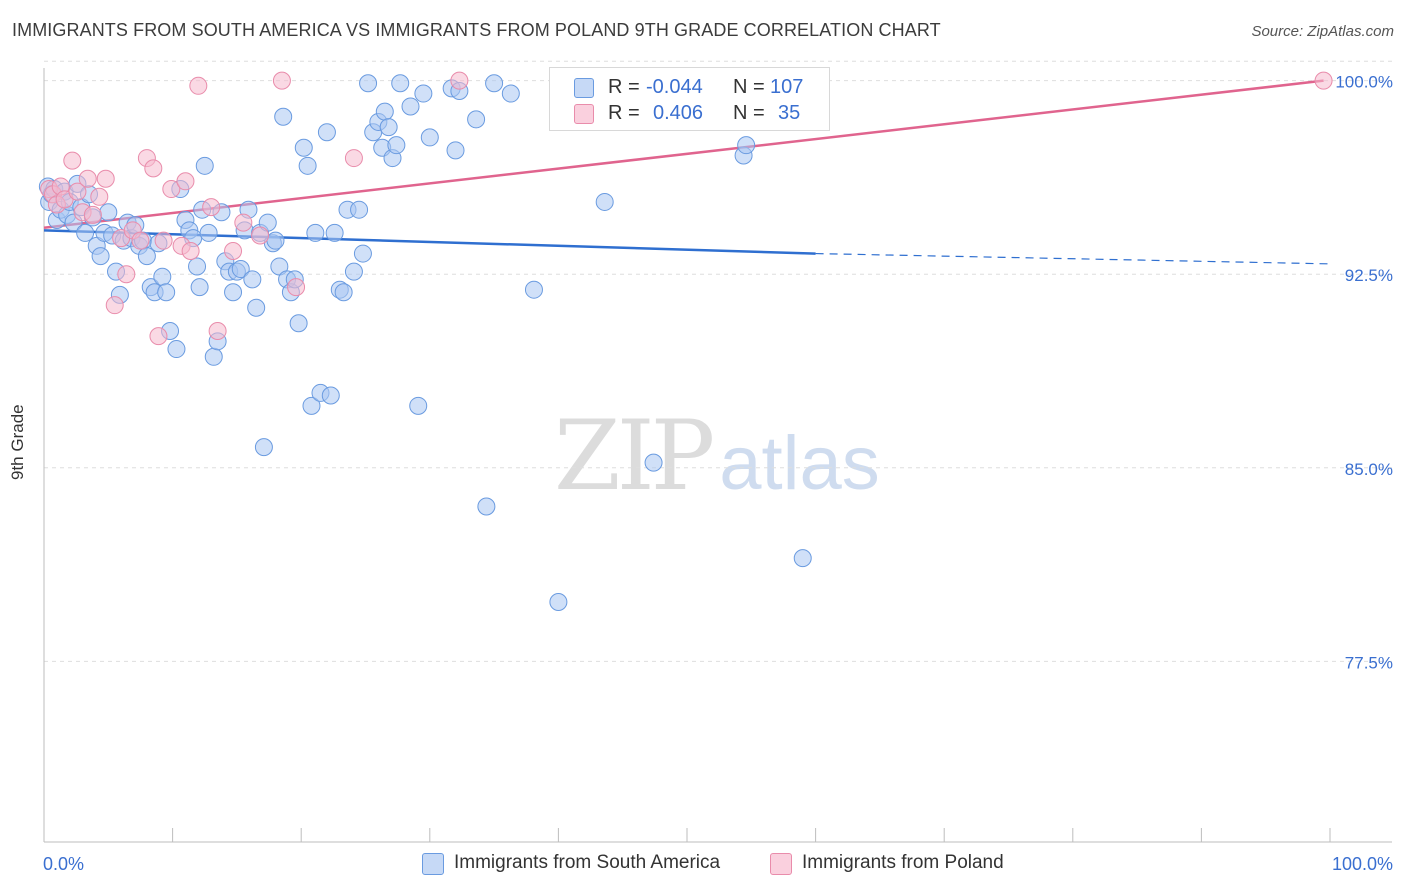 The height and width of the screenshot is (892, 1406). I want to click on watermark: ZIP atlas, so click(717, 456).